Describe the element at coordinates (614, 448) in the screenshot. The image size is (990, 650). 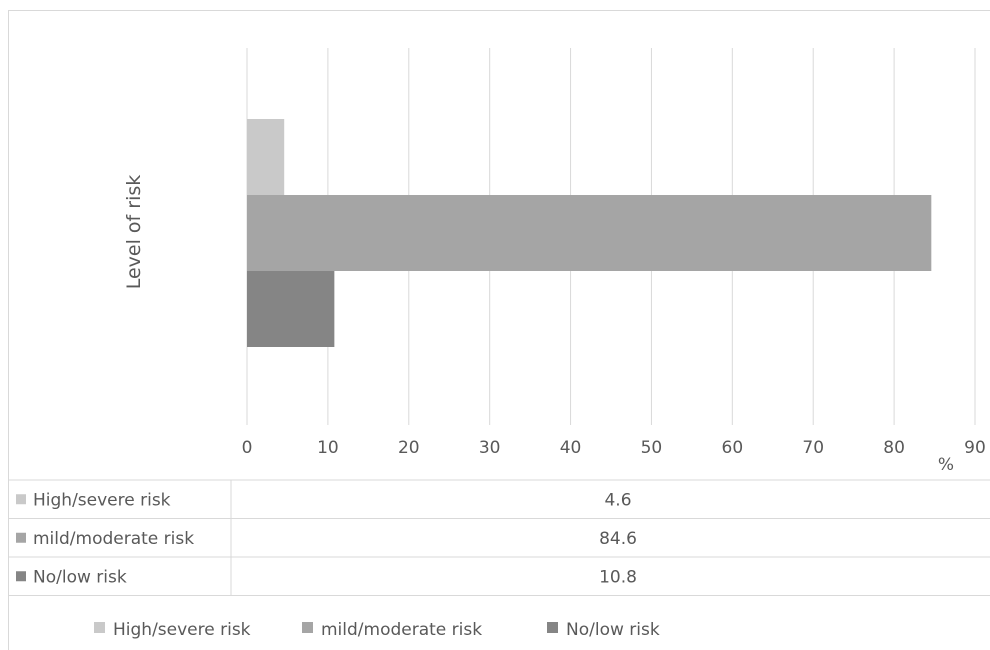
I see `x-tick-labels: 0 10 20 30 40 50 60 70 80 90` at that location.